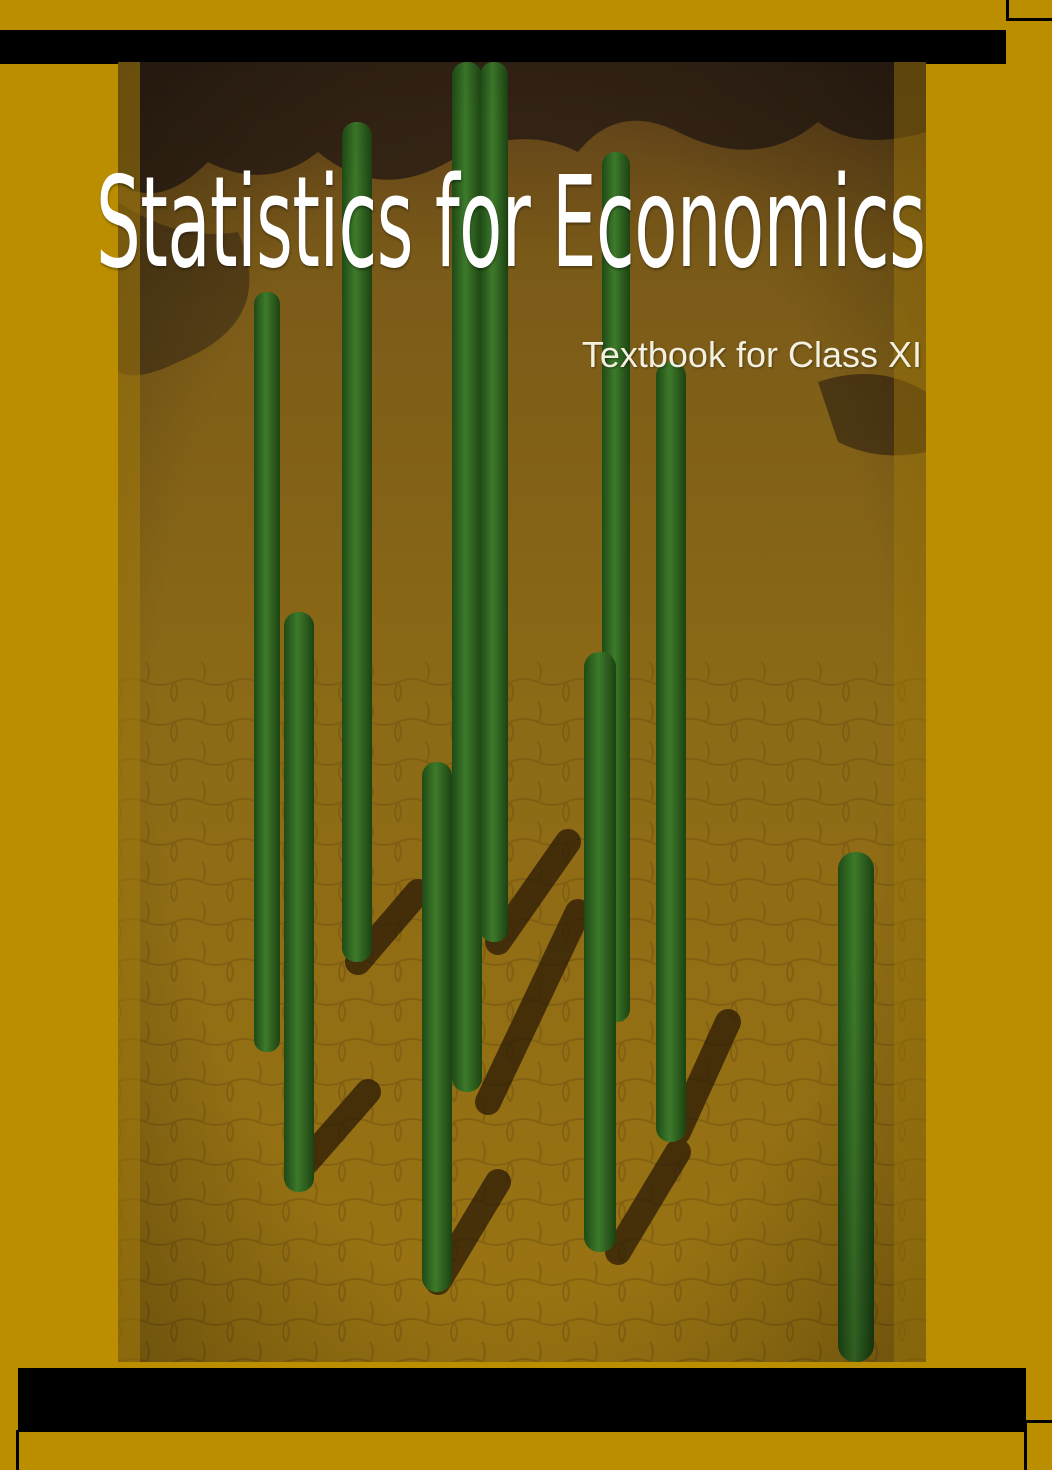 This screenshot has width=1052, height=1470. What do you see at coordinates (1038, 1421) in the screenshot?
I see `crop-mark-bottom-right-horizontal` at bounding box center [1038, 1421].